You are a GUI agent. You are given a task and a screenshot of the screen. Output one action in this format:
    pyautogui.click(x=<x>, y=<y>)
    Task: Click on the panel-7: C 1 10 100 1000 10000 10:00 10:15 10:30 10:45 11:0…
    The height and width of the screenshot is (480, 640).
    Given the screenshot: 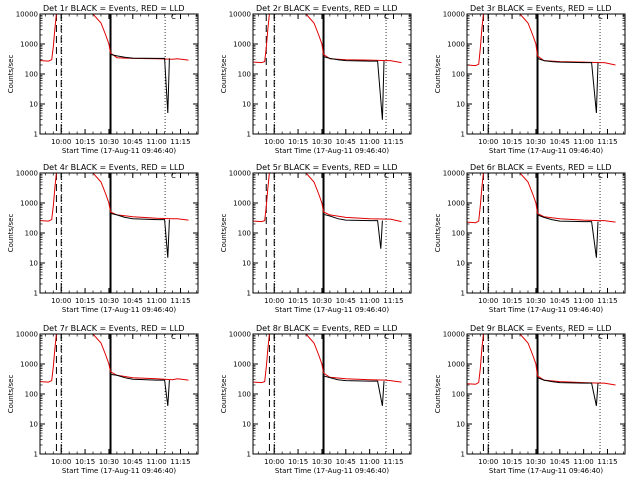 What is the action you would take?
    pyautogui.click(x=103, y=399)
    